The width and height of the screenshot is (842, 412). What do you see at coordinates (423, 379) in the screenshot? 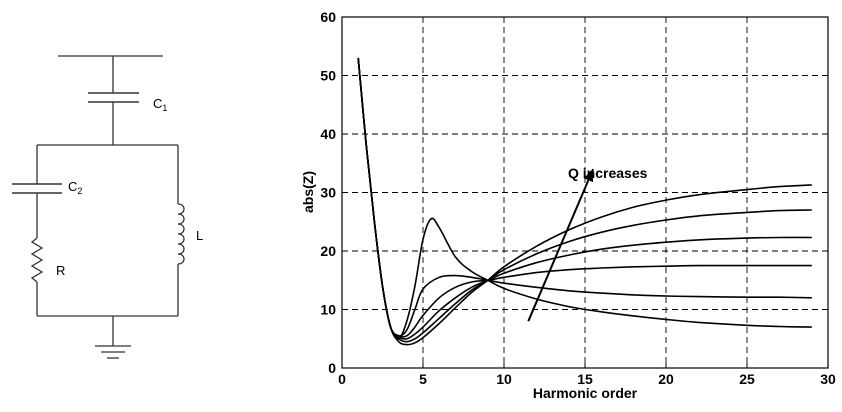
I see `x-tick-label: 5` at bounding box center [423, 379].